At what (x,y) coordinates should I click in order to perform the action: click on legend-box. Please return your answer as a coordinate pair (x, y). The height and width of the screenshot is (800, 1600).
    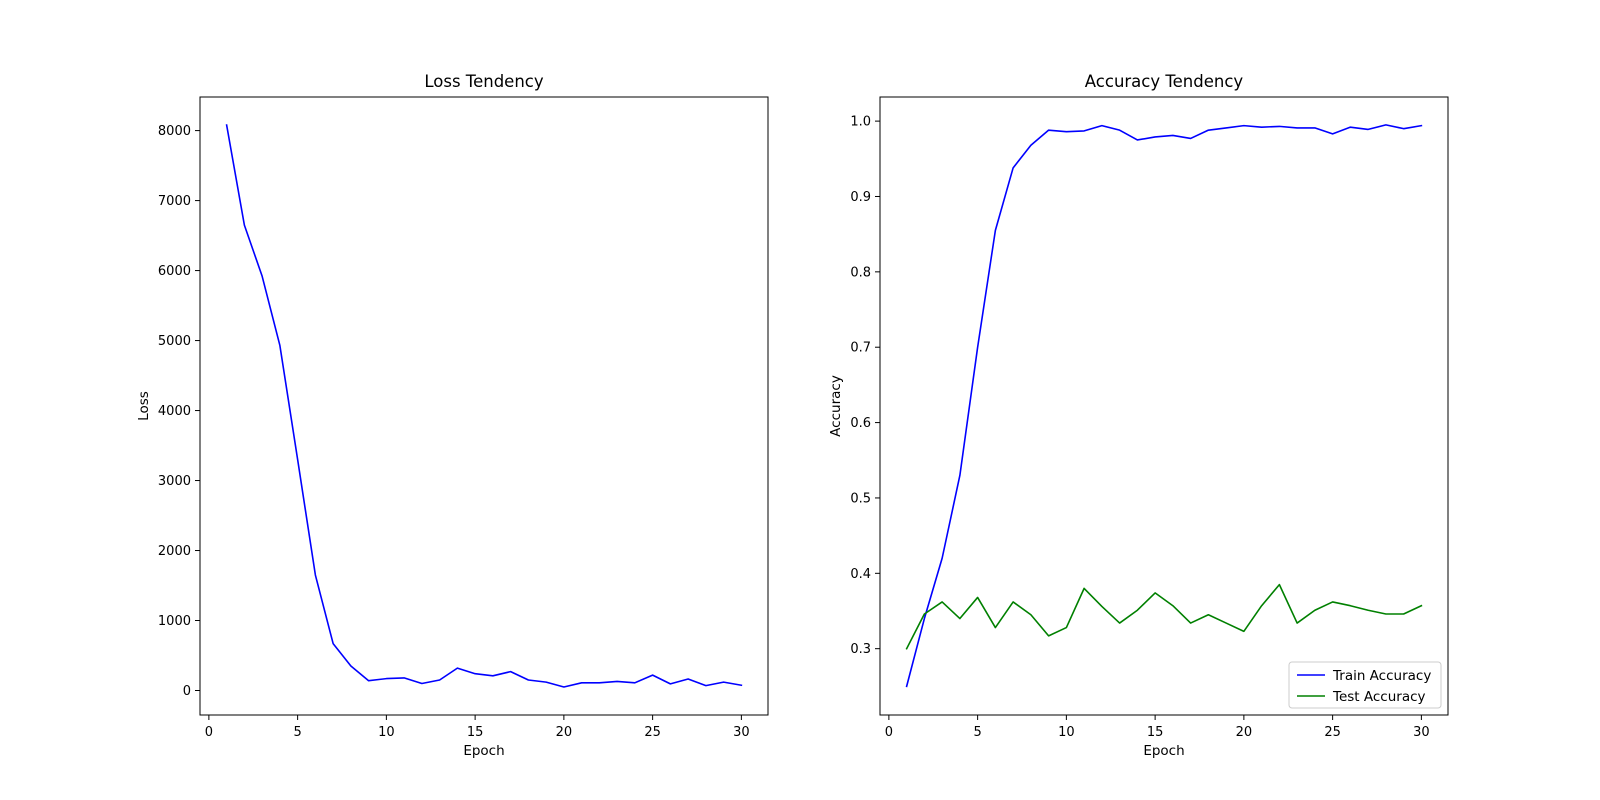
    Looking at the image, I should click on (1365, 685).